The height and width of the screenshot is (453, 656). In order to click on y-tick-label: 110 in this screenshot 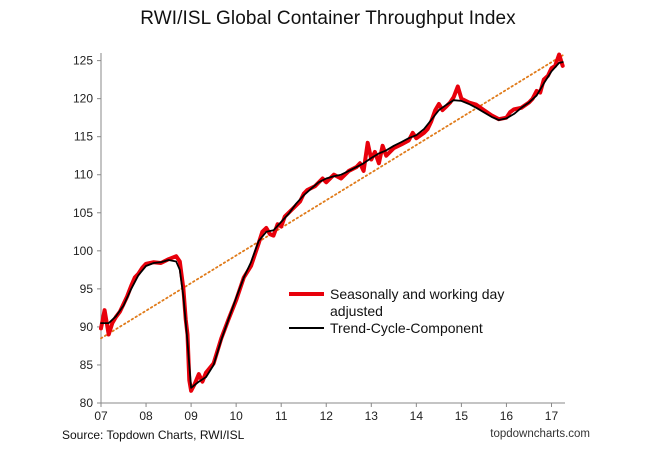, I will do `click(83, 175)`.